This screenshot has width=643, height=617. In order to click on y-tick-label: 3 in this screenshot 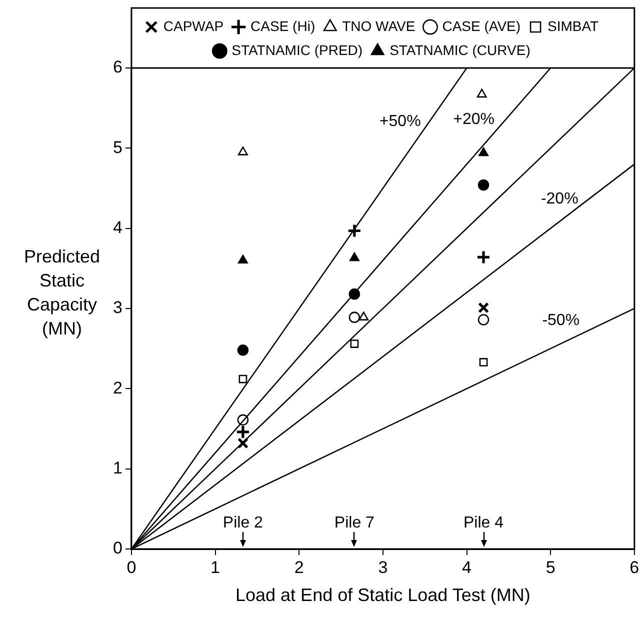, I will do `click(117, 308)`.